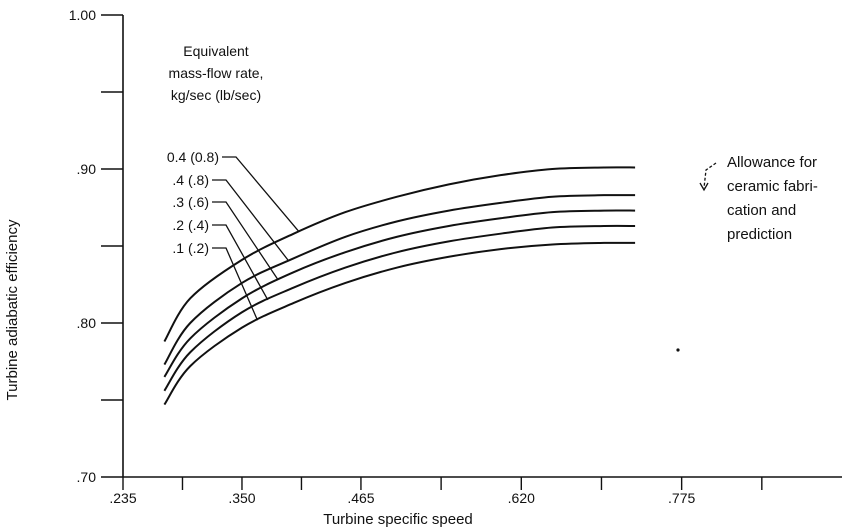  What do you see at coordinates (360, 498) in the screenshot?
I see `x-tick-label: .465` at bounding box center [360, 498].